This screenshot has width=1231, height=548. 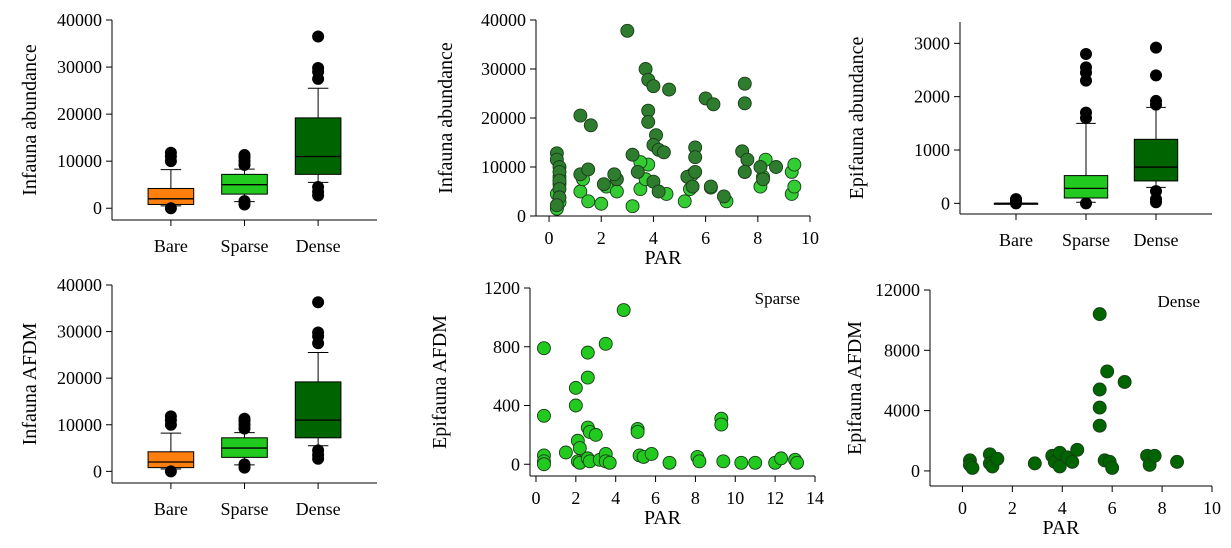 I want to click on x-tick-label: 2, so click(x=601, y=238).